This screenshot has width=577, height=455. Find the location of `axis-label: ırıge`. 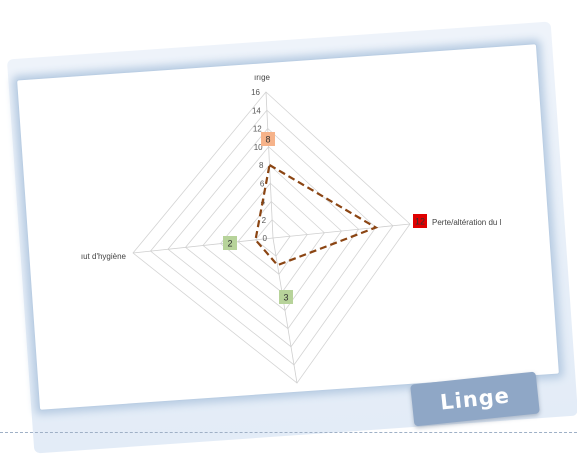

axis-label: ırıge is located at coordinates (262, 77).